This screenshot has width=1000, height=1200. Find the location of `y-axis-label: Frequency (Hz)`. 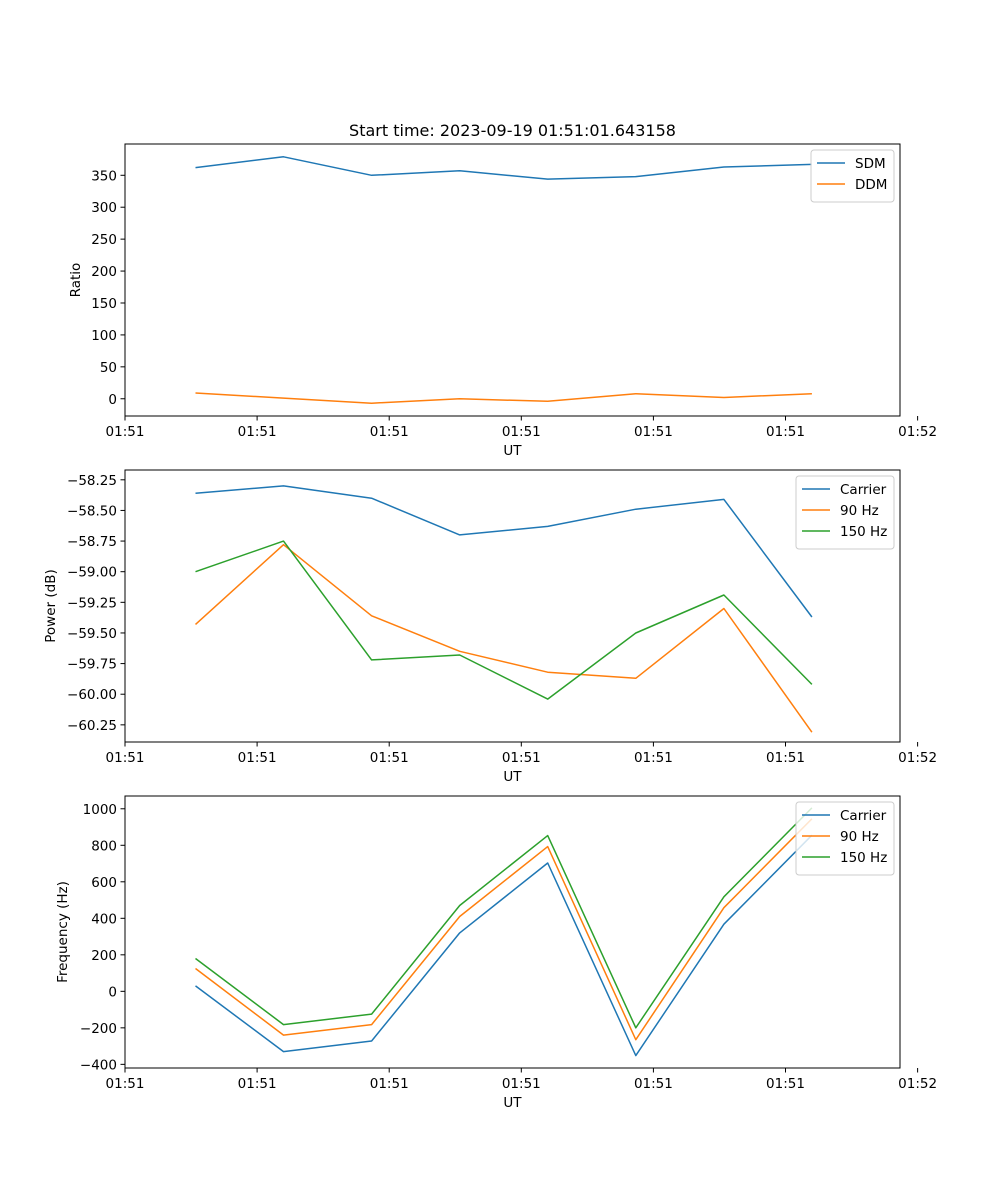

y-axis-label: Frequency (Hz) is located at coordinates (63, 932).